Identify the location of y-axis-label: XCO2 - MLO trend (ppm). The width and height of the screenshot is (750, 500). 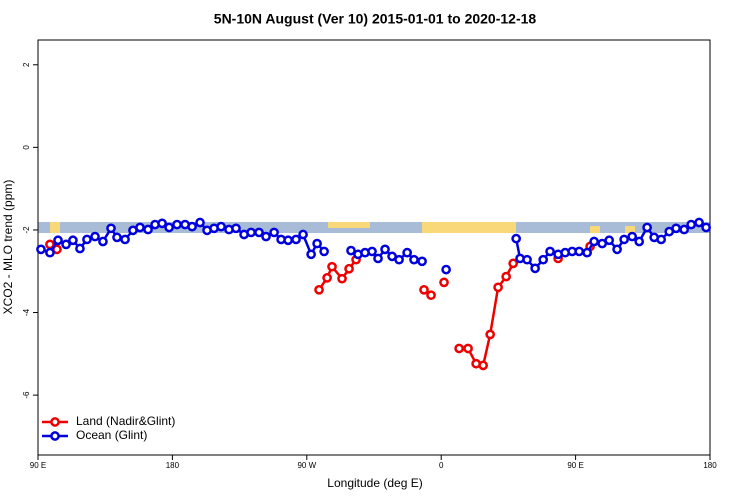
(8, 247).